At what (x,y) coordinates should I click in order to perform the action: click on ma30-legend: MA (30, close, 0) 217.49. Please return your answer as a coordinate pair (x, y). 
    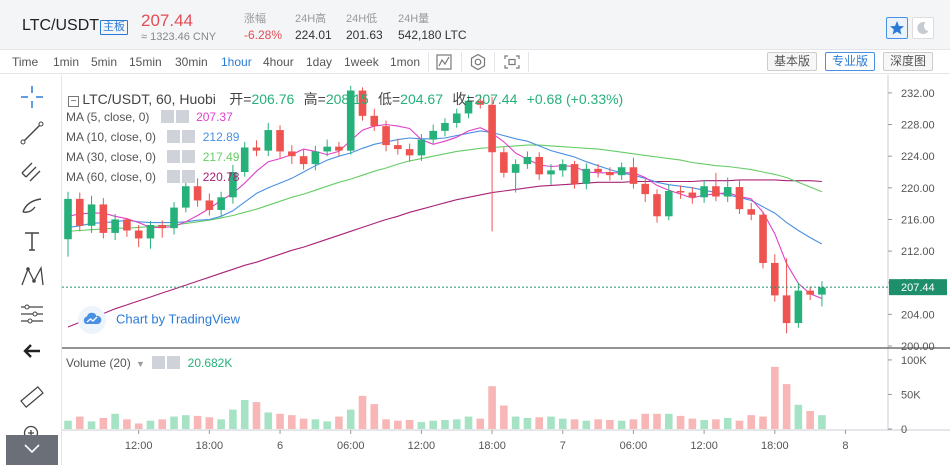
    Looking at the image, I should click on (152, 157).